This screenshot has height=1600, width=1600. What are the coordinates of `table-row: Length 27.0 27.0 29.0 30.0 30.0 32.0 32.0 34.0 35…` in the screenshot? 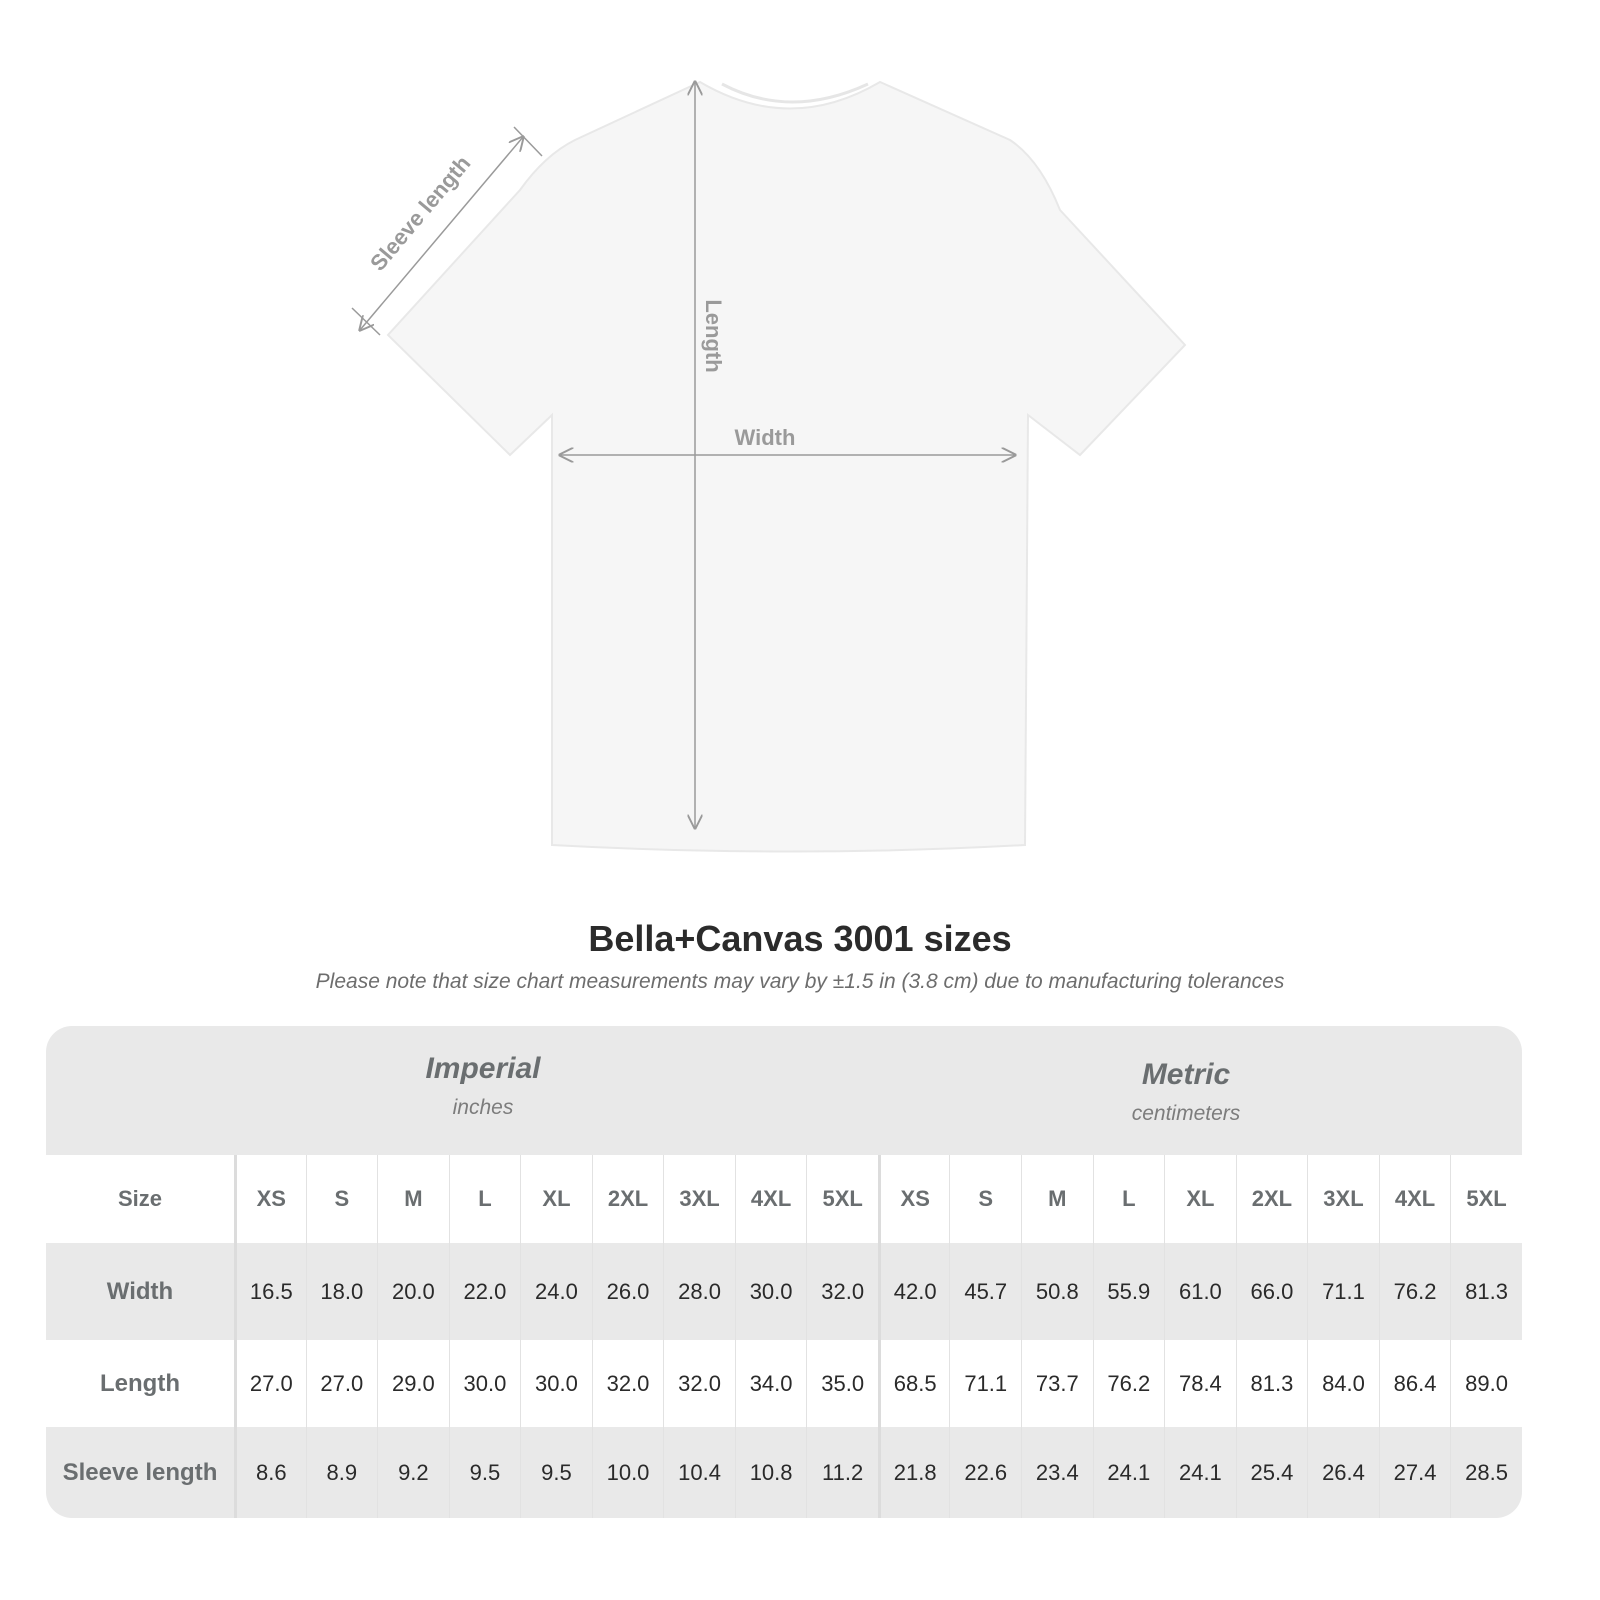 It's located at (784, 1383).